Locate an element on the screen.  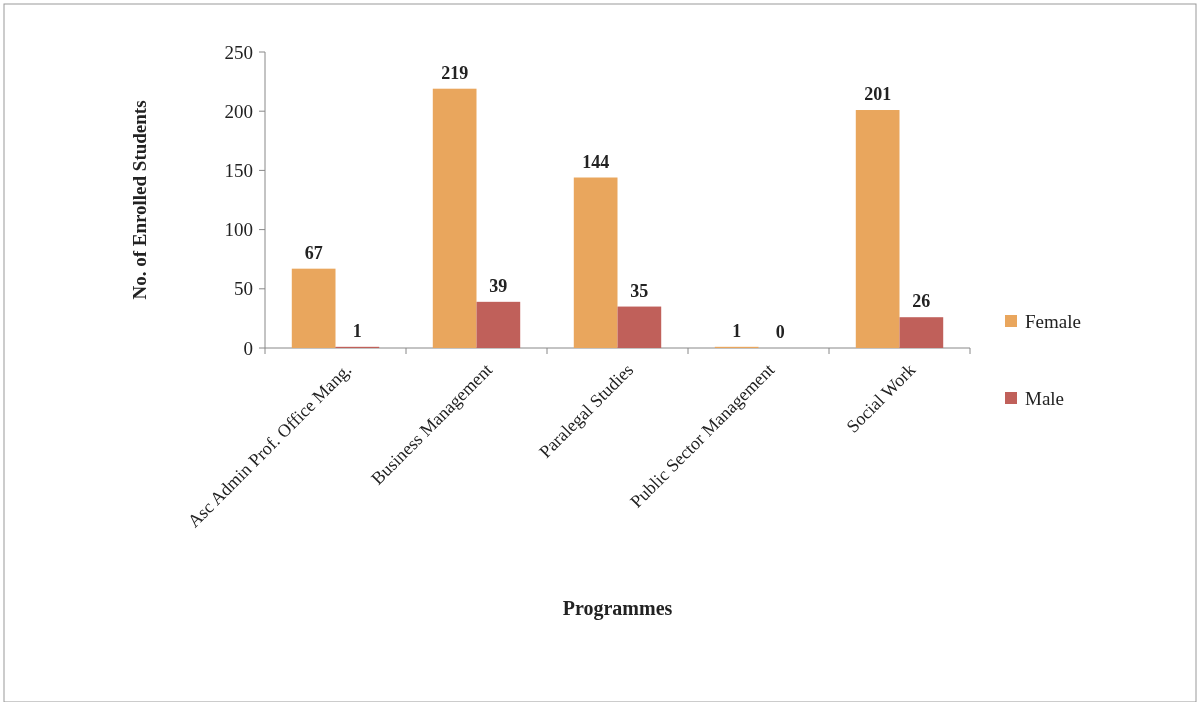
y-tick-label: 0 is located at coordinates (248, 348).